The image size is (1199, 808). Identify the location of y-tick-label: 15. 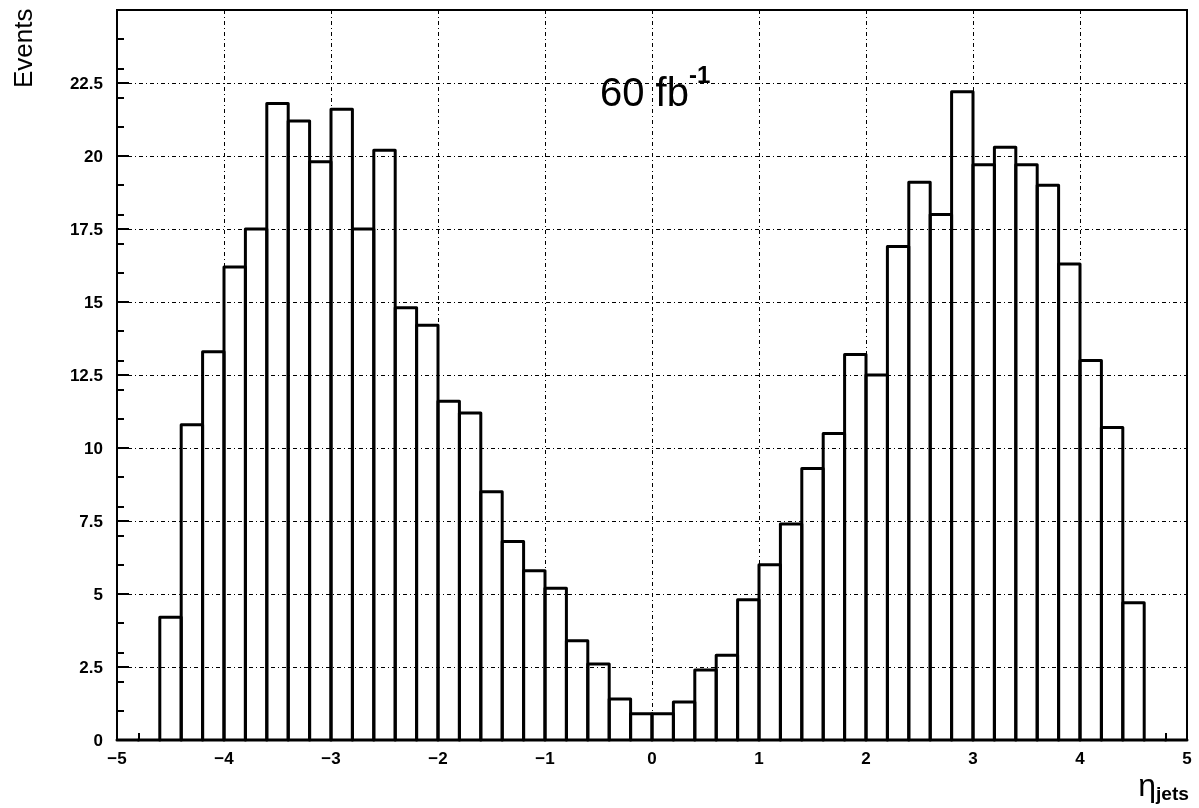
(93, 302).